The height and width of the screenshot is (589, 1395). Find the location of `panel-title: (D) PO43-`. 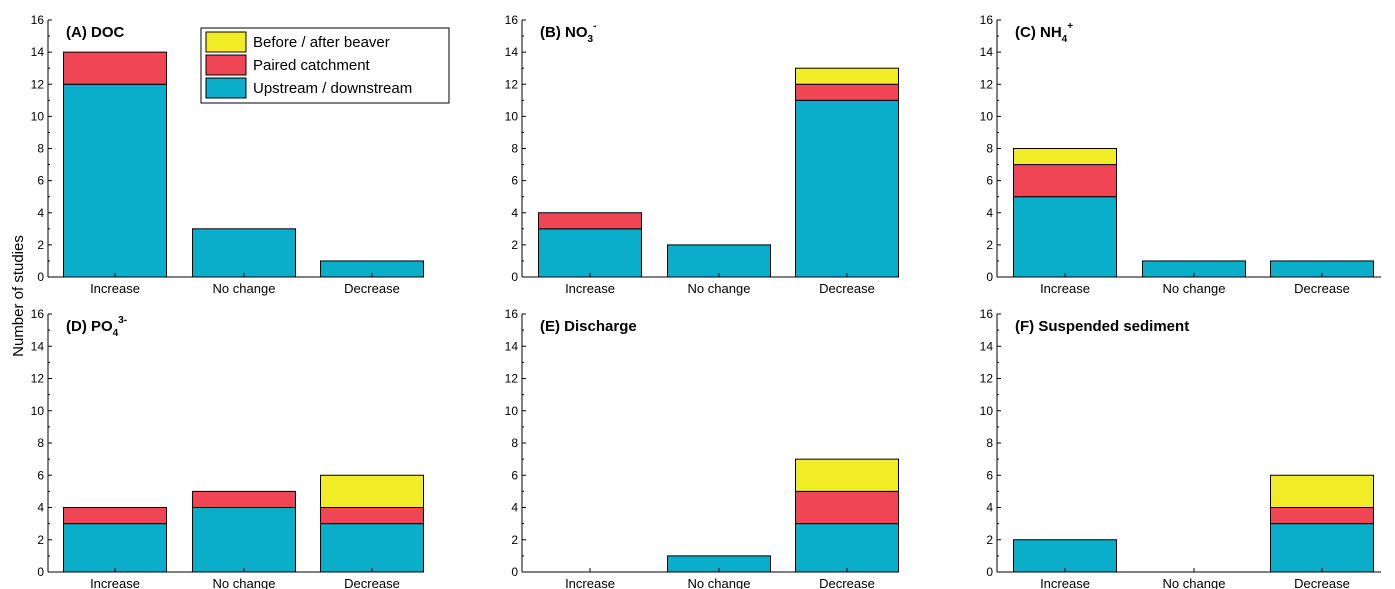

panel-title: (D) PO43- is located at coordinates (96, 327).